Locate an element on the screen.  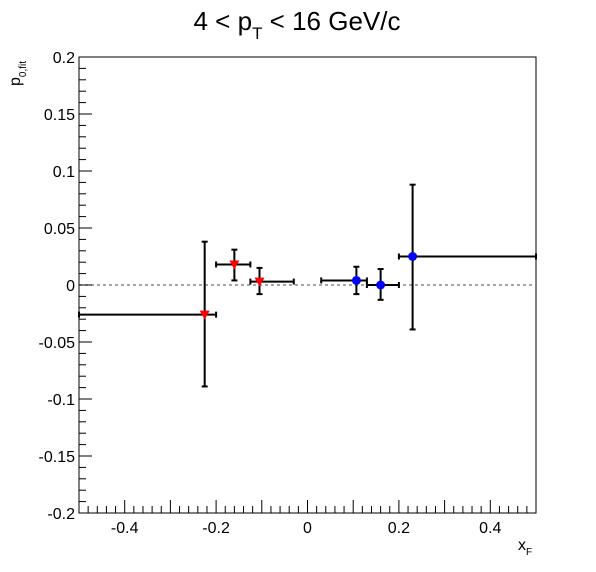
chart-title-sub: T is located at coordinates (257, 33).